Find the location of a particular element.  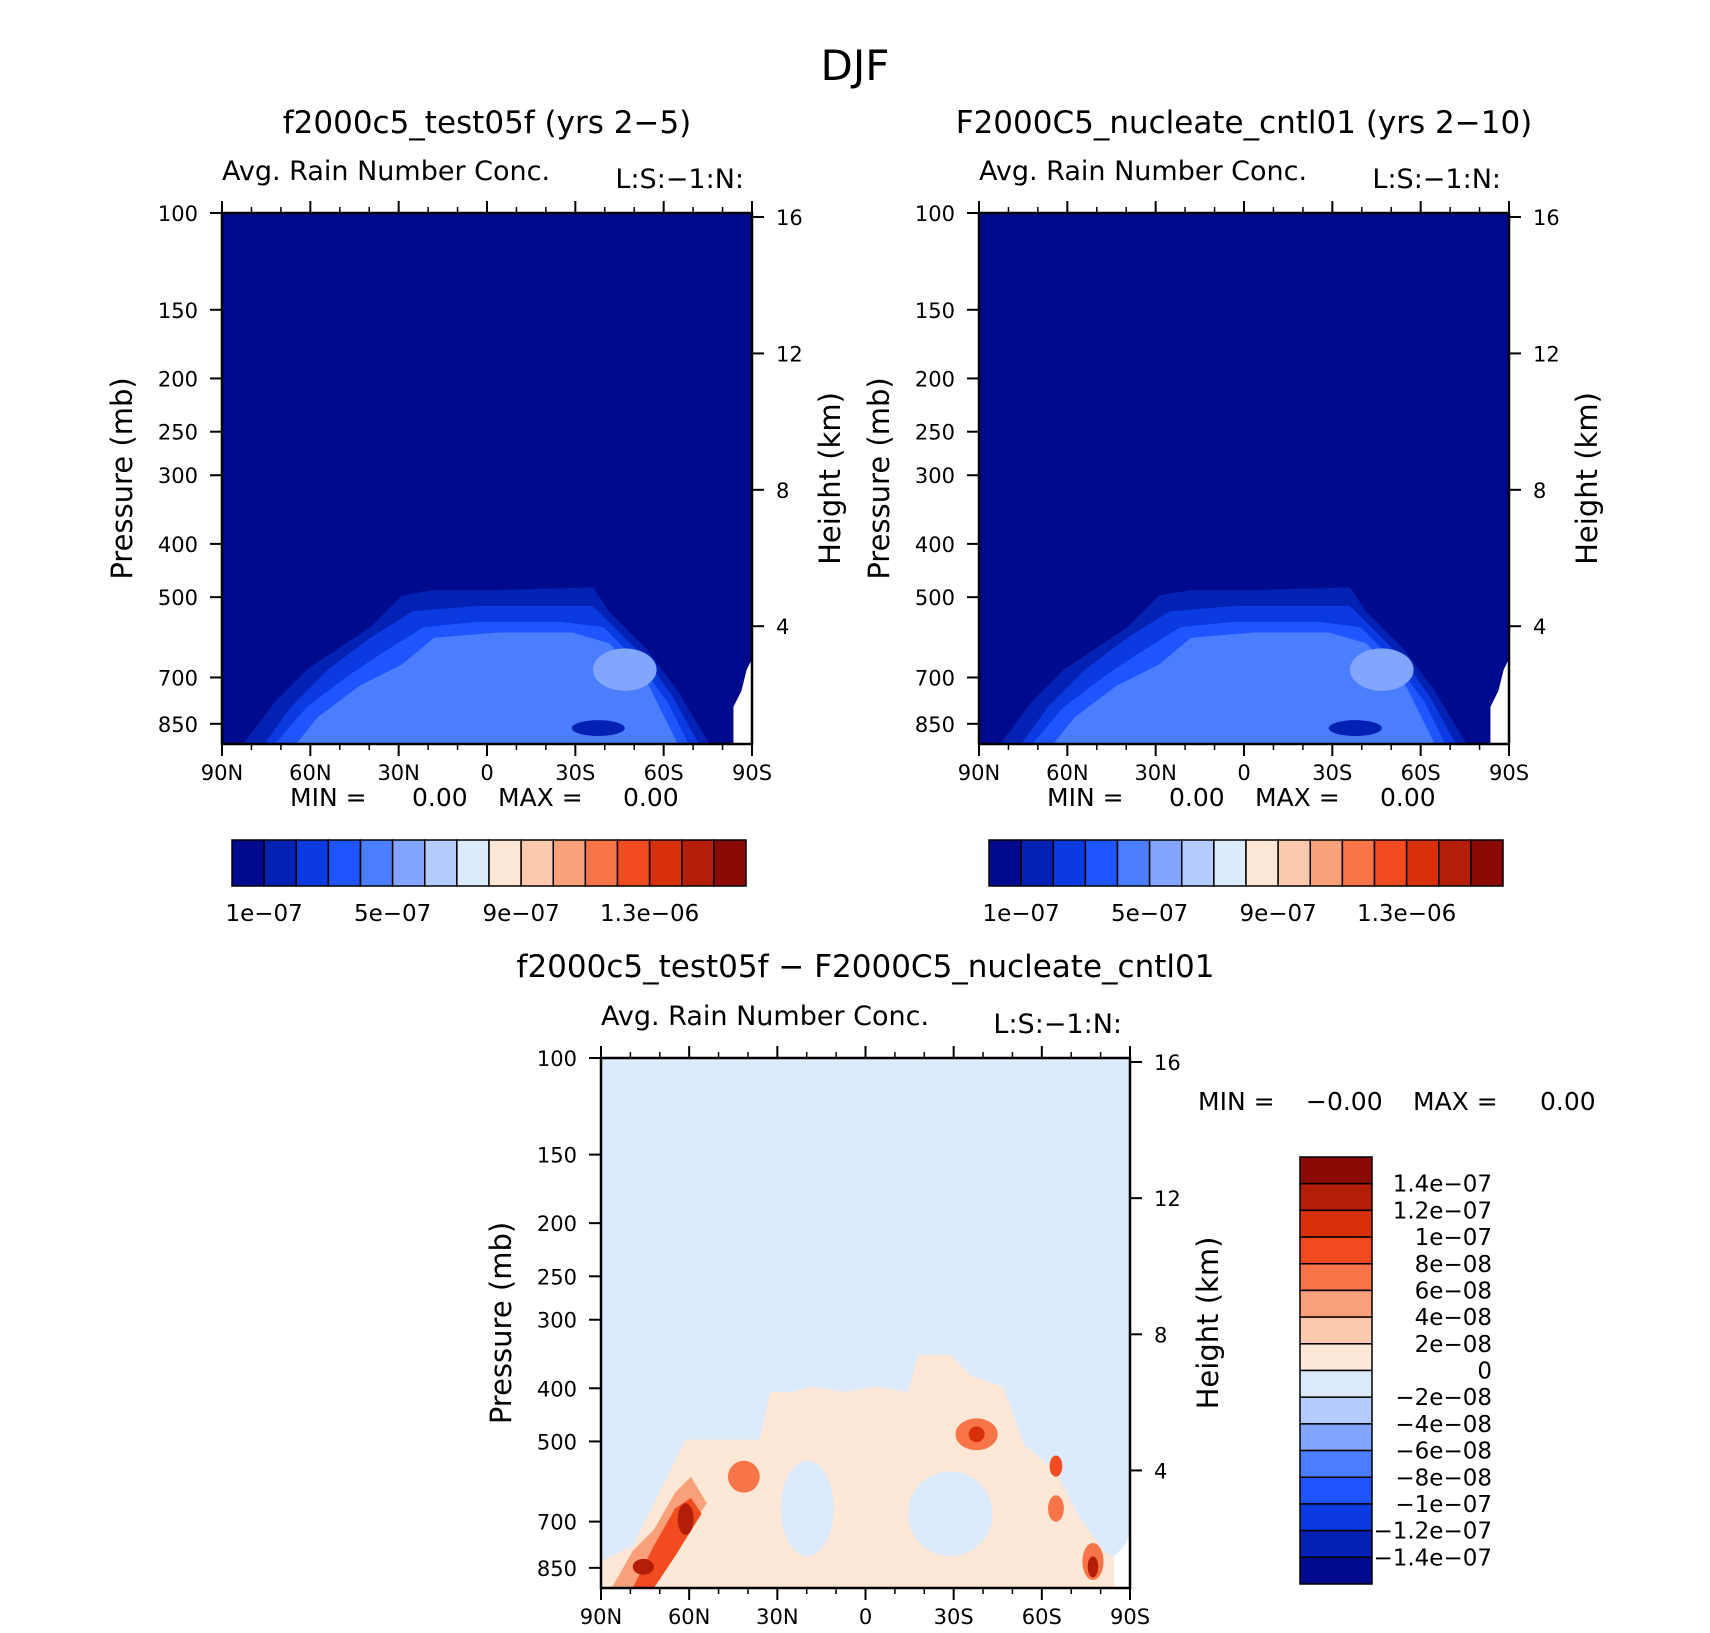

colorbar-label: 6e−08 is located at coordinates (1453, 1291).